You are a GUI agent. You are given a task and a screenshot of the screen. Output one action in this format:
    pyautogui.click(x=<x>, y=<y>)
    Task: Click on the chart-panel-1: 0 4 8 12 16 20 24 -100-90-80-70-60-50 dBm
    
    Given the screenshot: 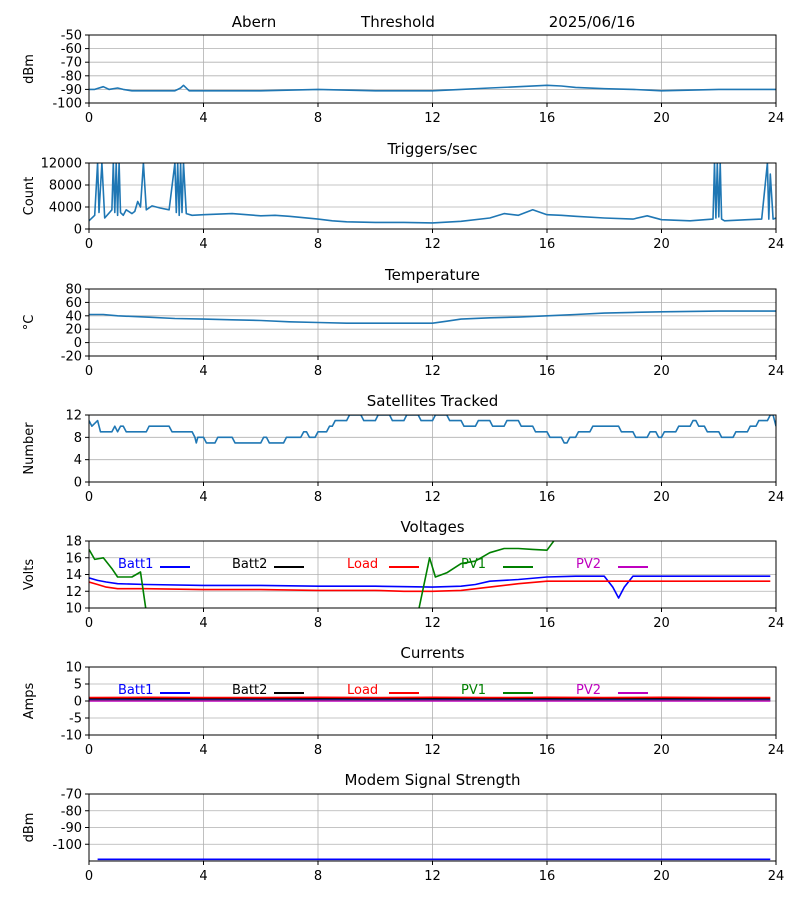 What is the action you would take?
    pyautogui.click(x=403, y=78)
    